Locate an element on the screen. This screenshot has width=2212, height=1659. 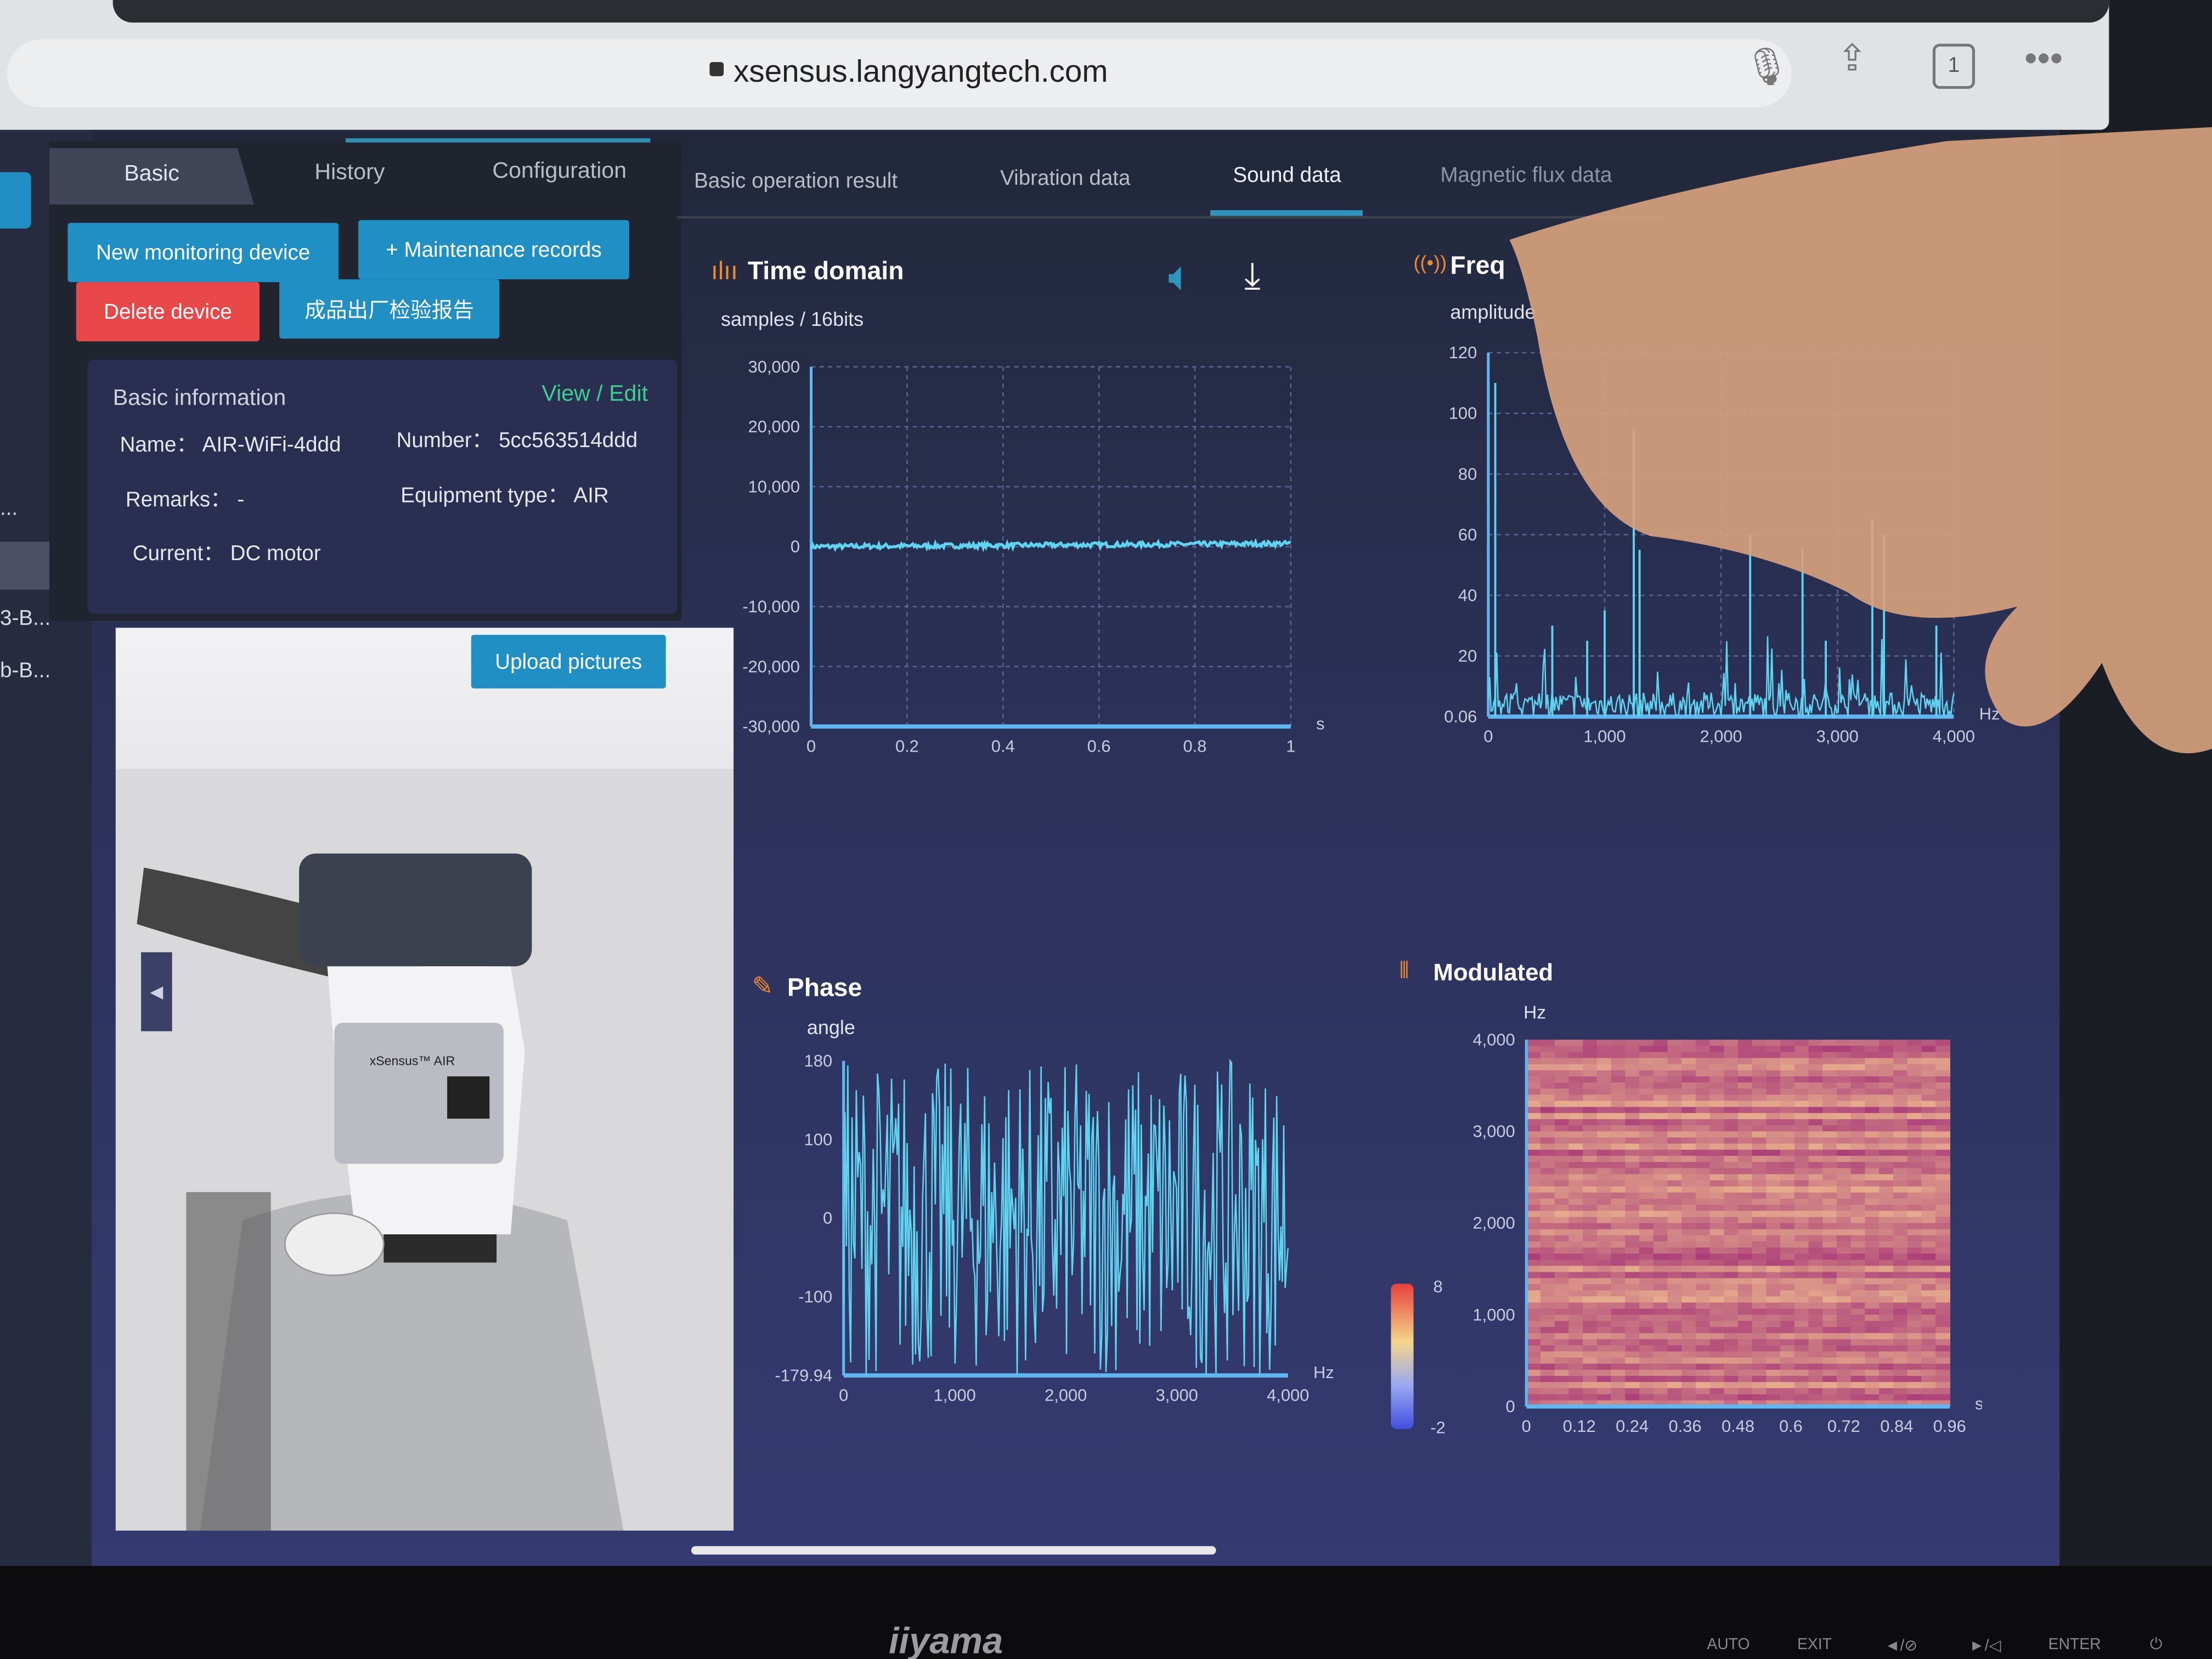
tab-vibration-data: Vibration data is located at coordinates (1065, 179).